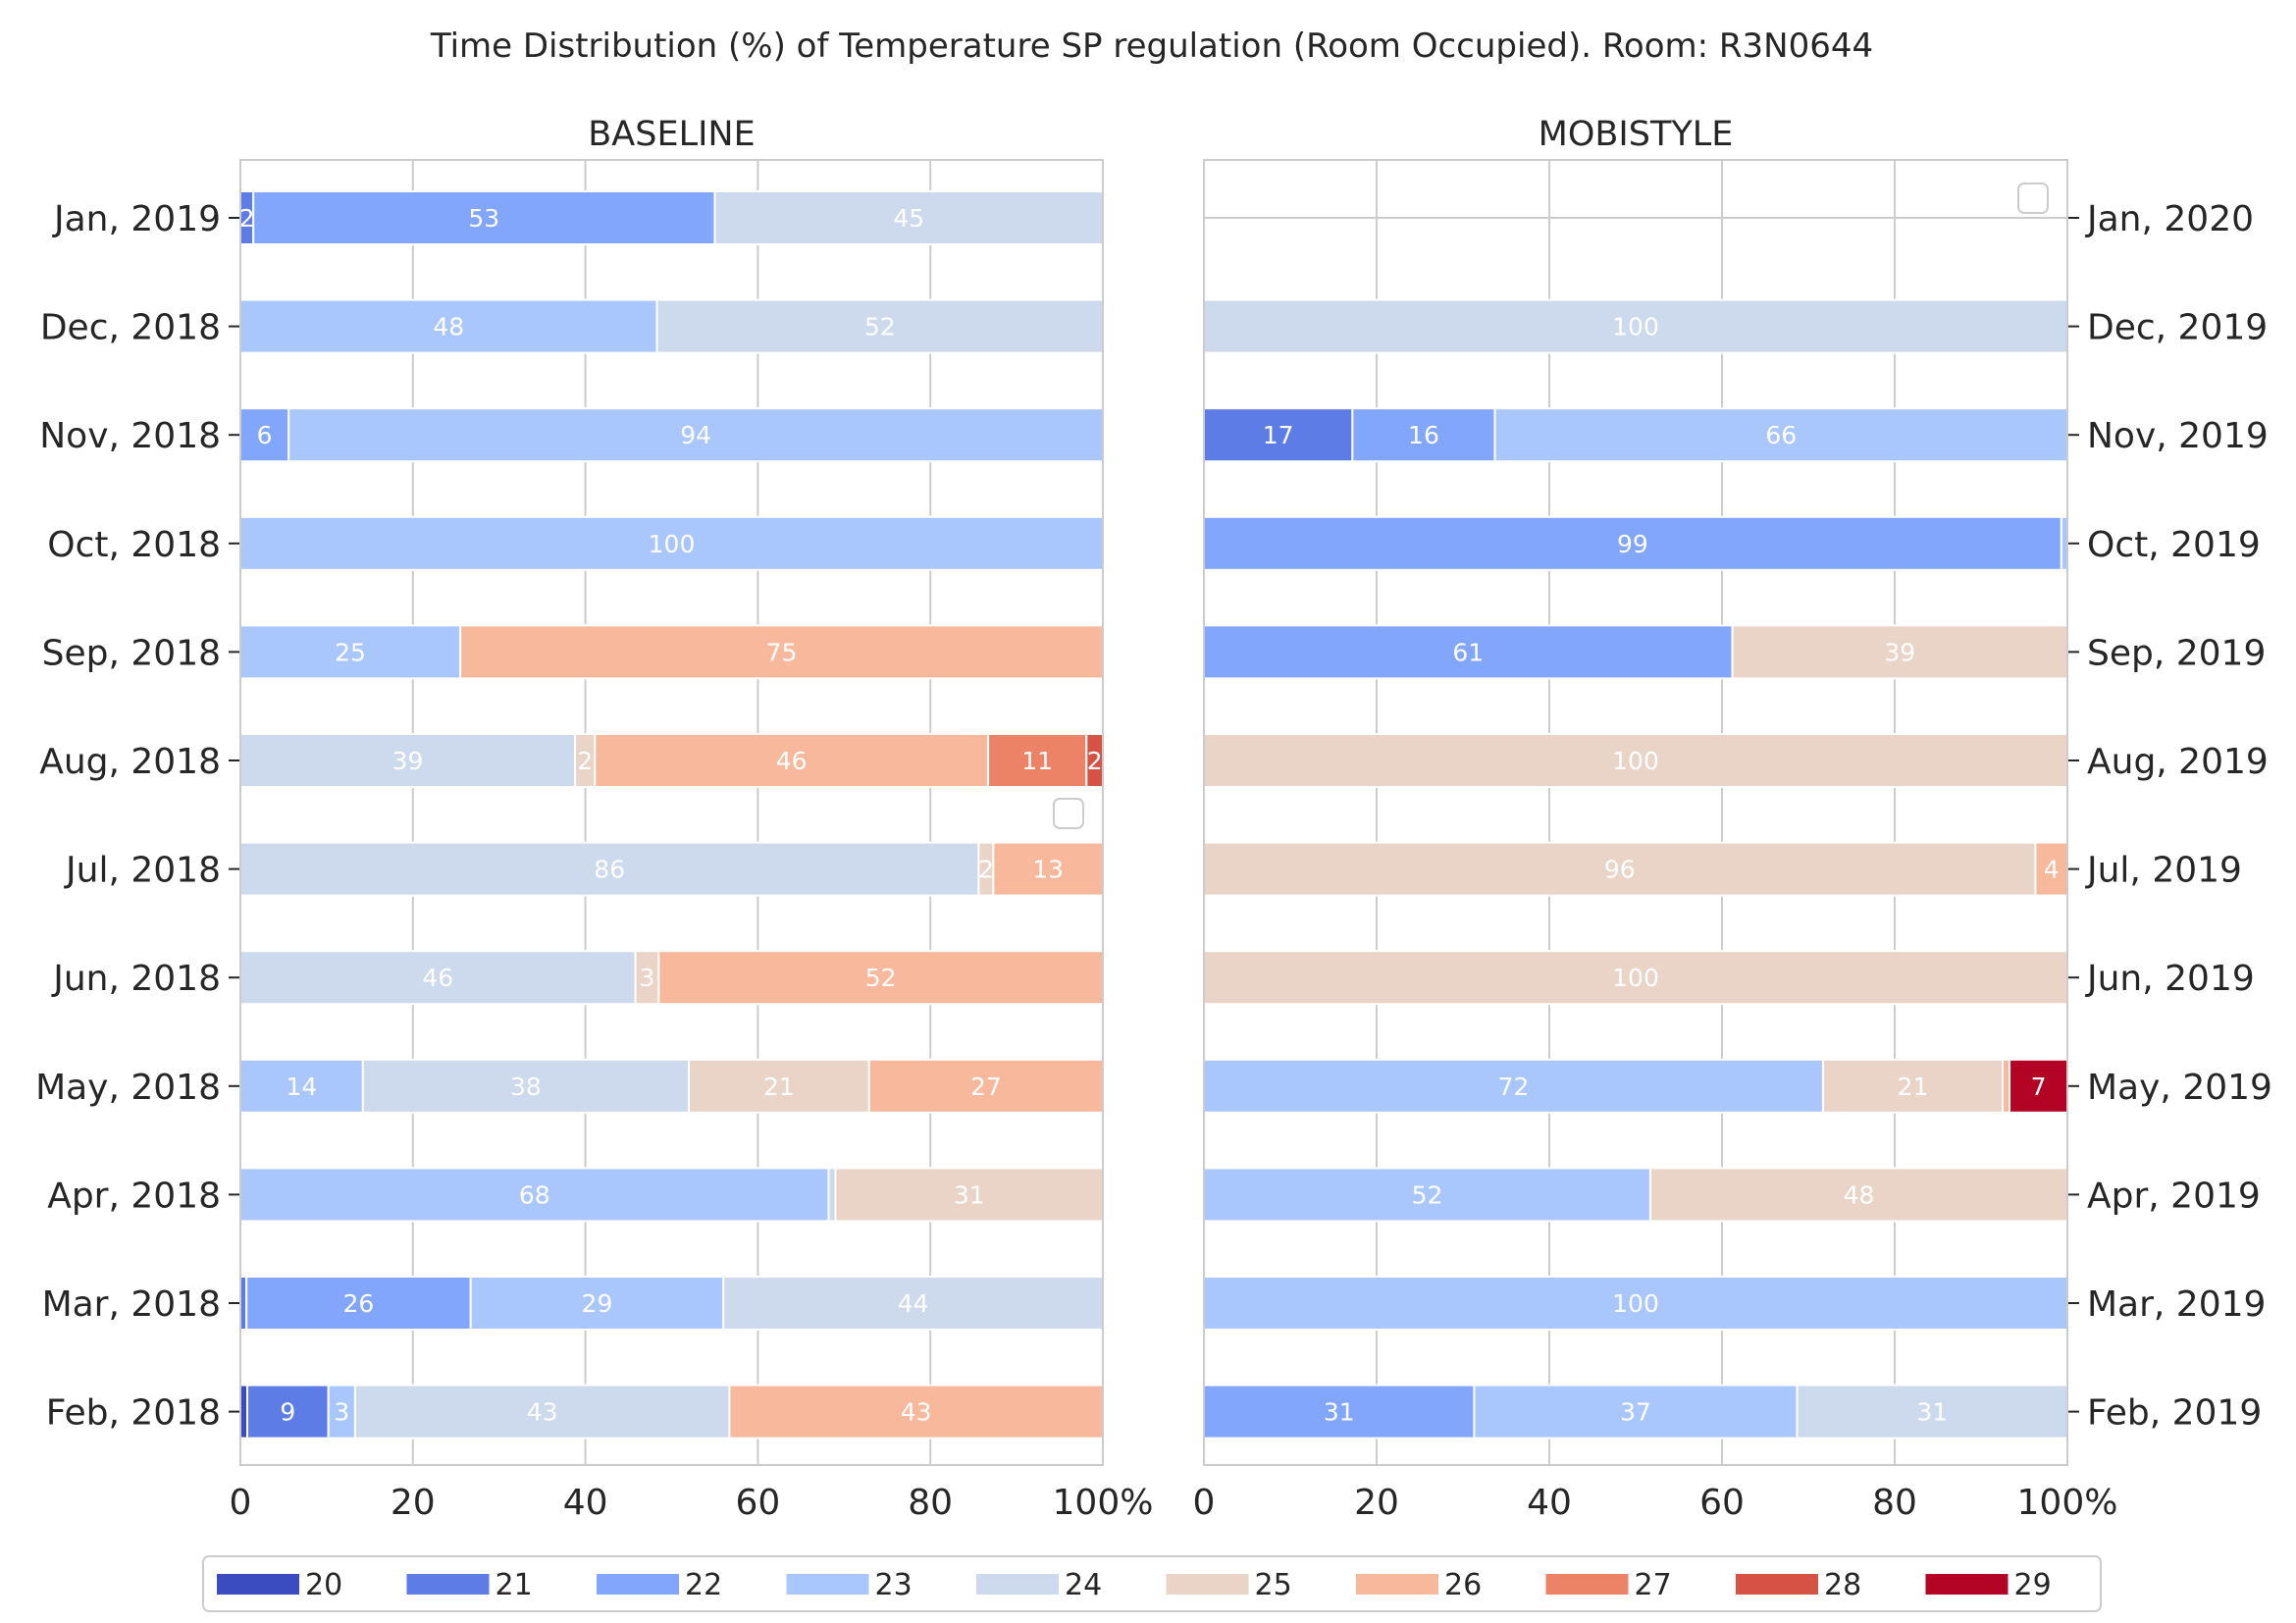  What do you see at coordinates (130, 328) in the screenshot?
I see `y-tick-label: Dec, 2018` at bounding box center [130, 328].